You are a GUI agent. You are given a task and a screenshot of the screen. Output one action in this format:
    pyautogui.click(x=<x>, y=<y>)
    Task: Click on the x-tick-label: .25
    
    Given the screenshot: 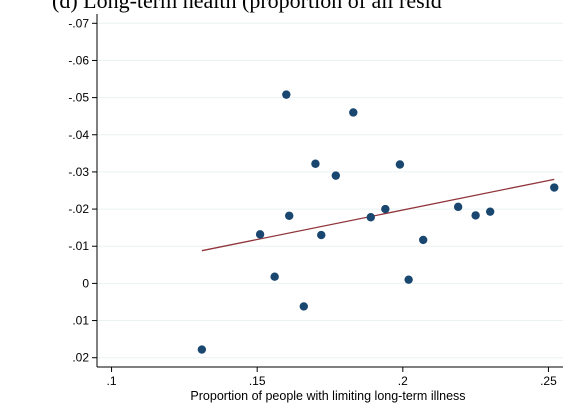 What is the action you would take?
    pyautogui.click(x=548, y=381)
    